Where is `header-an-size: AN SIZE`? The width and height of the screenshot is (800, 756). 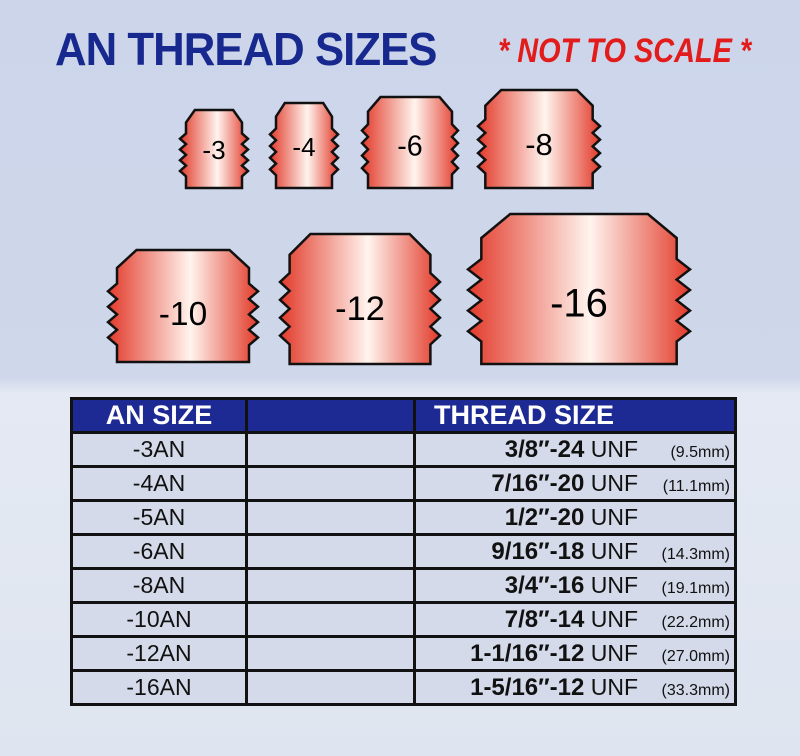 header-an-size: AN SIZE is located at coordinates (159, 415).